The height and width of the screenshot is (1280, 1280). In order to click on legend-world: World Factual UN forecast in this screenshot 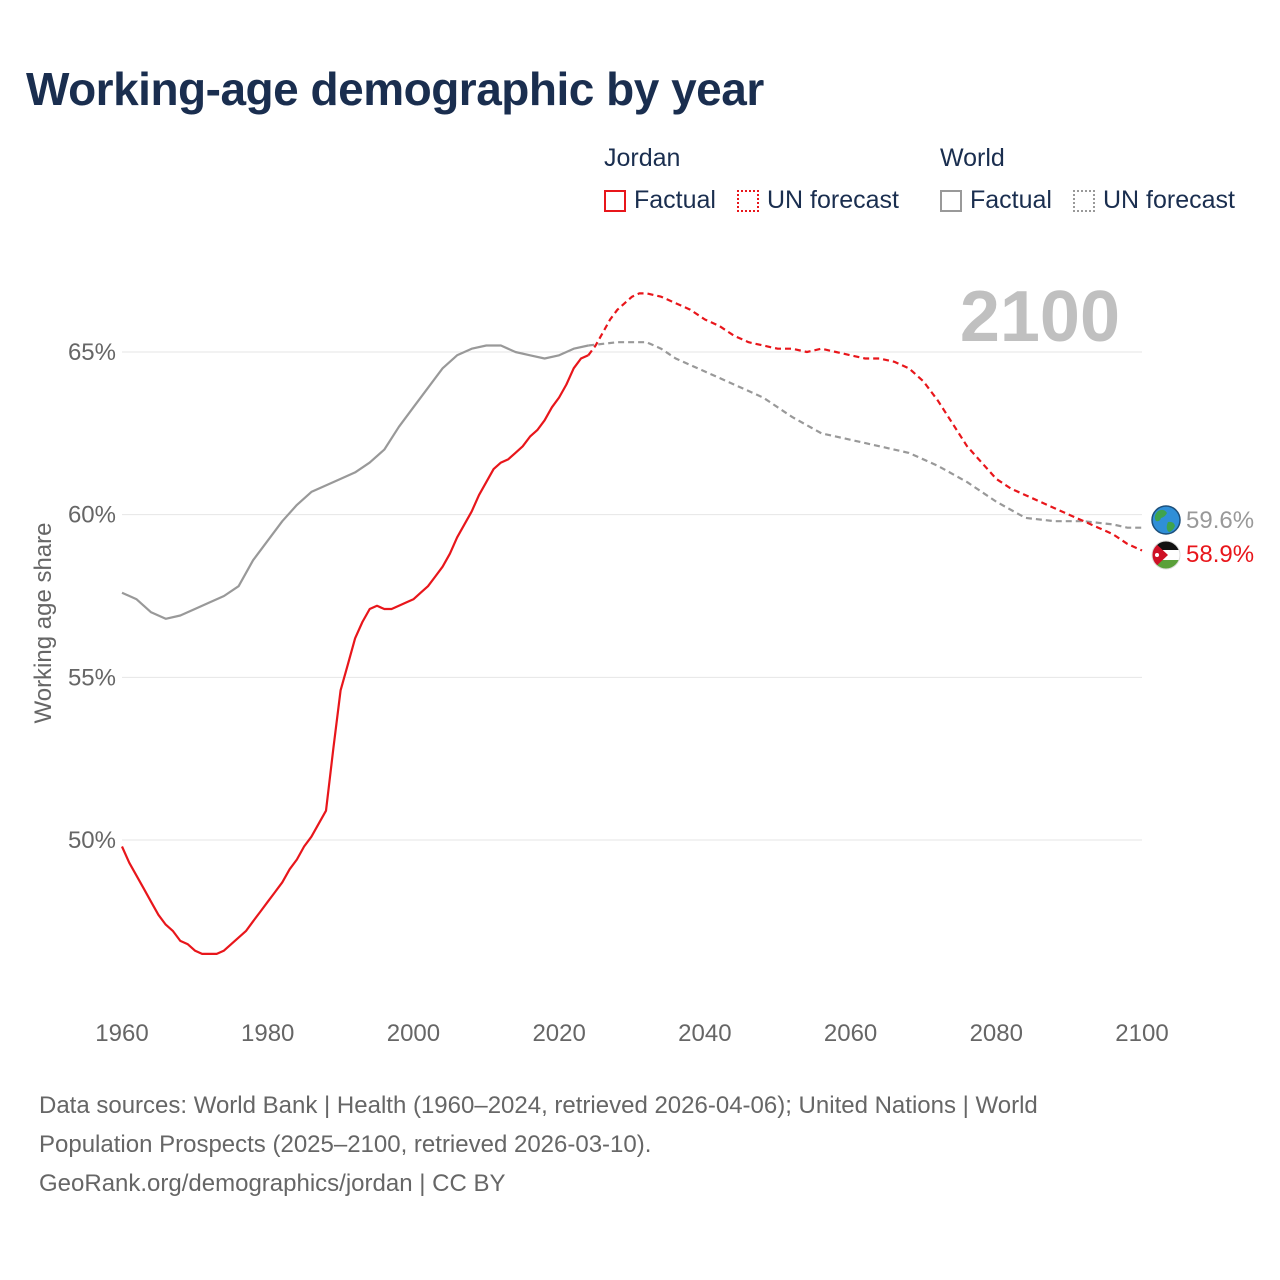, I will do `click(1100, 184)`.